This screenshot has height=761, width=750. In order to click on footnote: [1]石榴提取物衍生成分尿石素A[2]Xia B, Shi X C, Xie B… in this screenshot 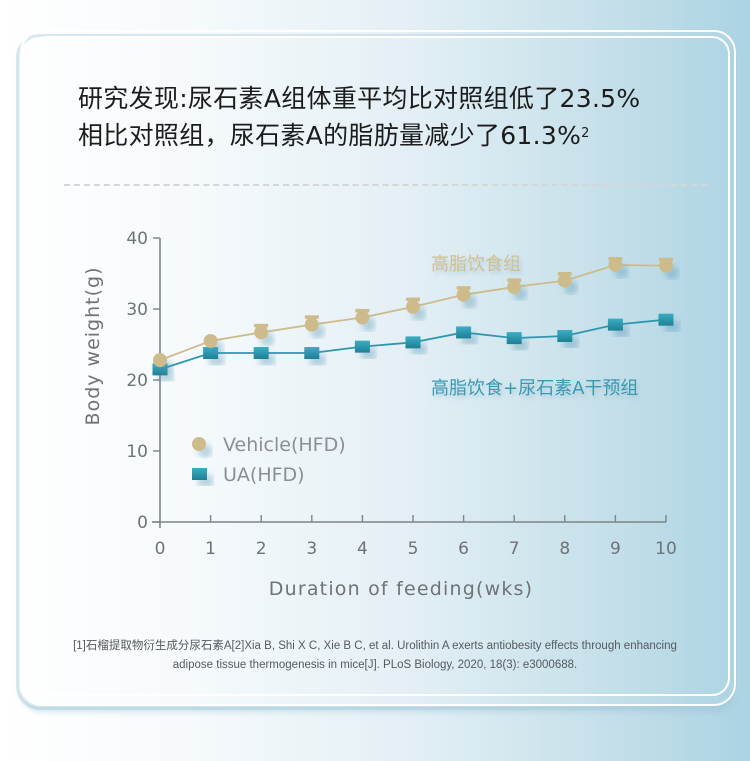, I will do `click(375, 656)`.